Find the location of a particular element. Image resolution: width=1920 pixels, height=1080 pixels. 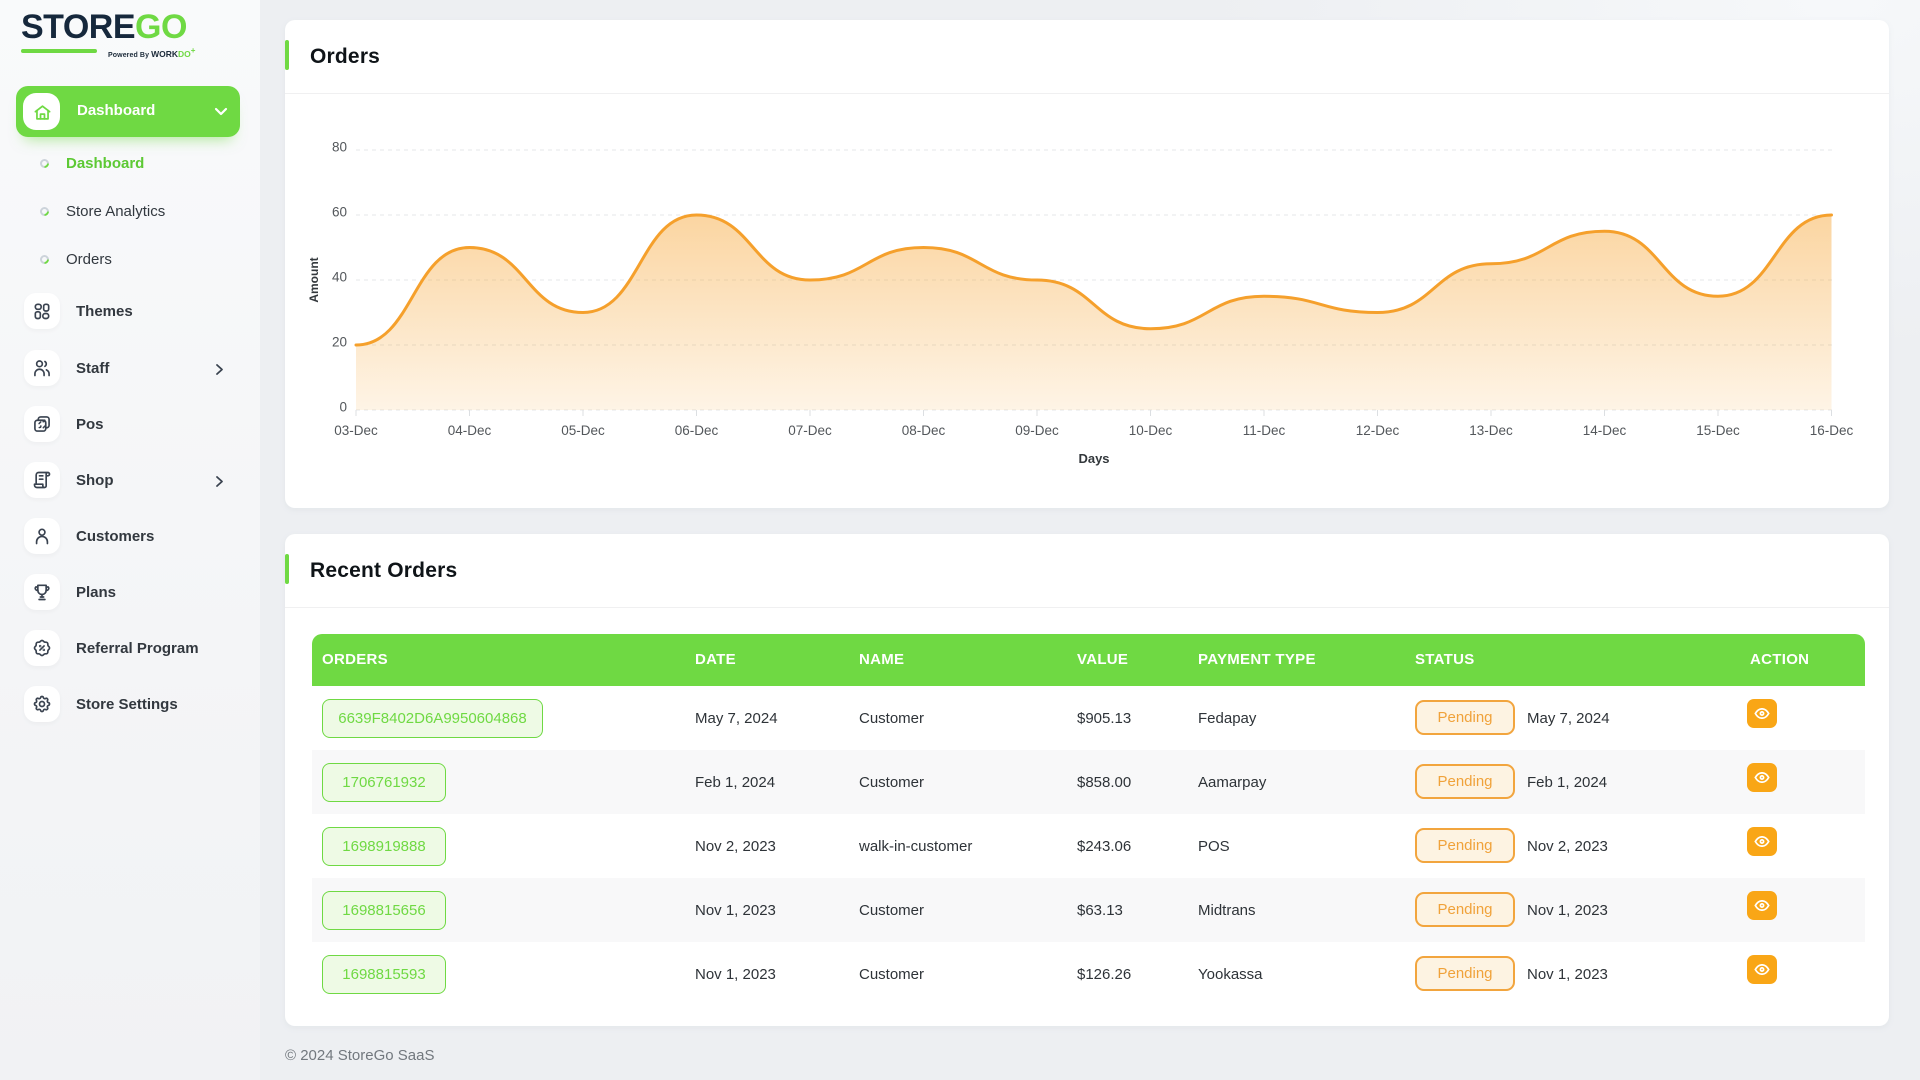

svg-text: 14-Dec is located at coordinates (1605, 430).